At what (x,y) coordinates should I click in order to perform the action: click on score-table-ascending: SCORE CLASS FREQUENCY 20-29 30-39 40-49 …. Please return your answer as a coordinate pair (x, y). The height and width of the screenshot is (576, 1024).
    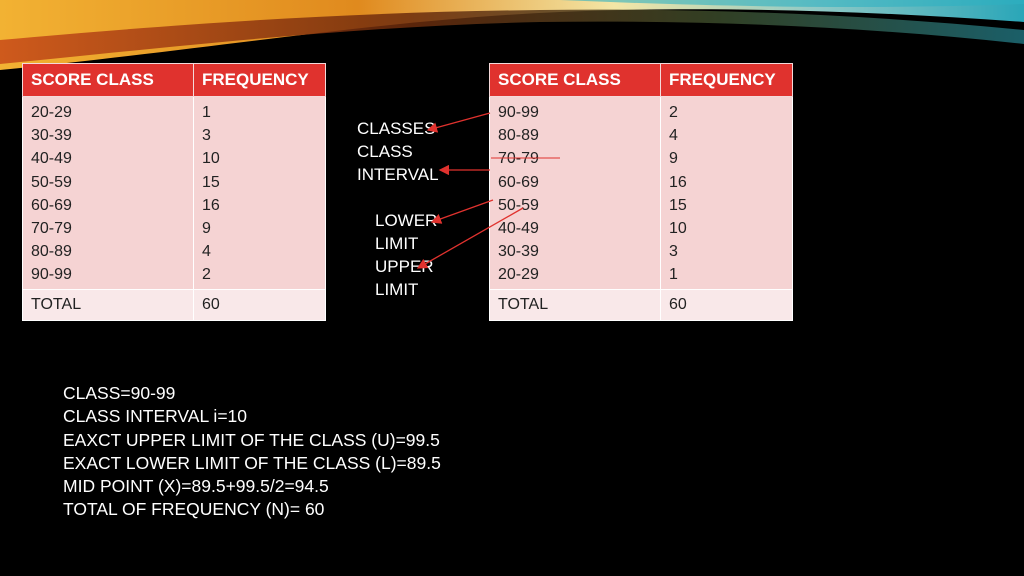
    Looking at the image, I should click on (174, 192).